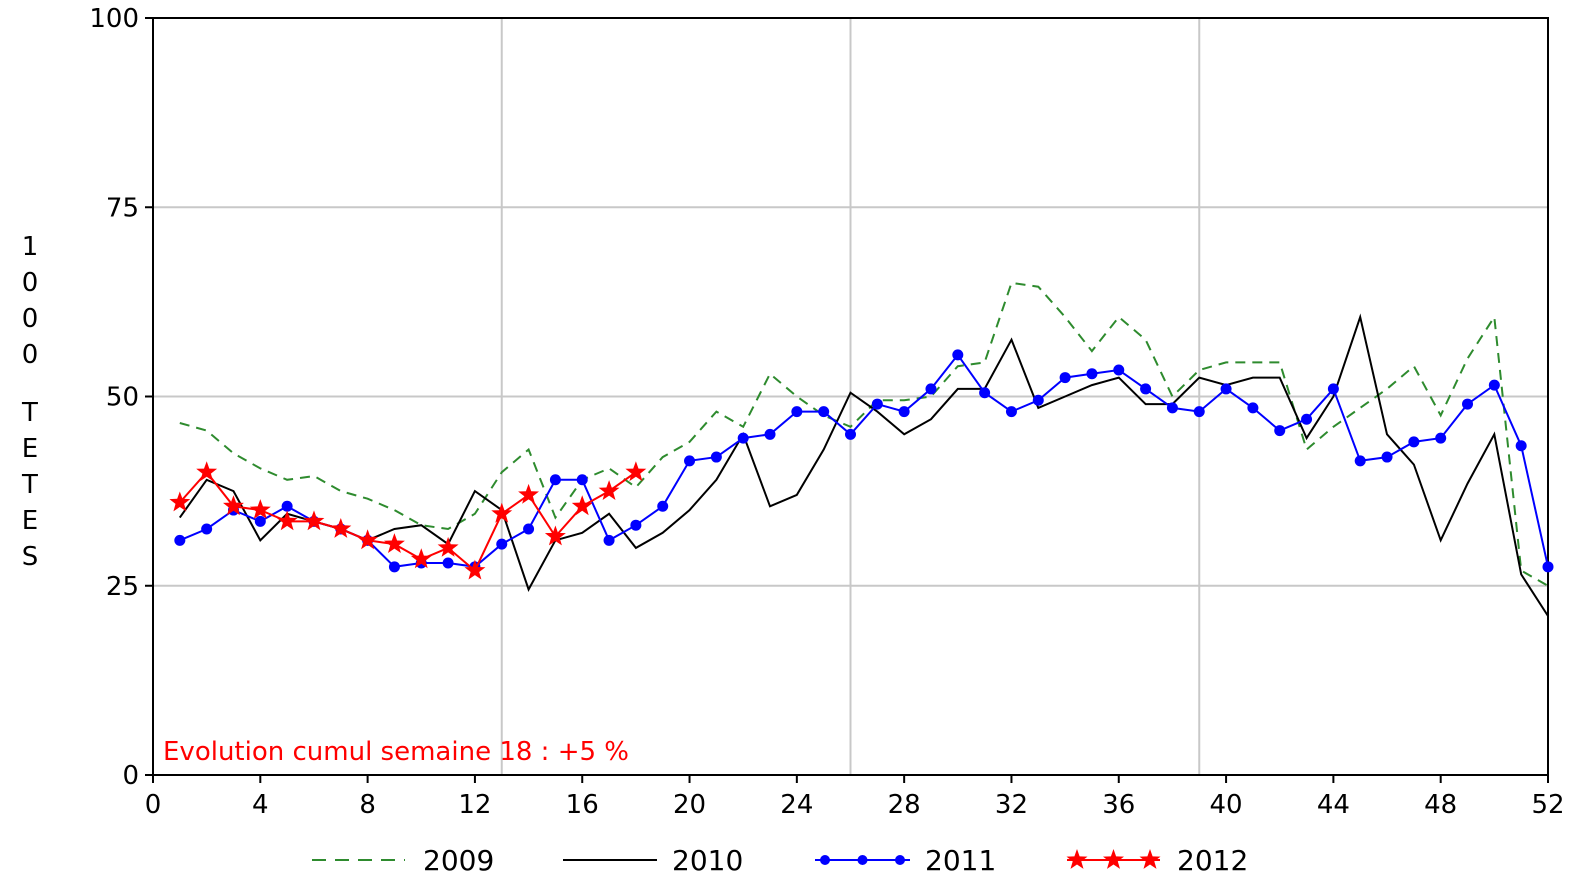 This screenshot has height=891, width=1583. I want to click on x-tick-label: 32, so click(1011, 805).